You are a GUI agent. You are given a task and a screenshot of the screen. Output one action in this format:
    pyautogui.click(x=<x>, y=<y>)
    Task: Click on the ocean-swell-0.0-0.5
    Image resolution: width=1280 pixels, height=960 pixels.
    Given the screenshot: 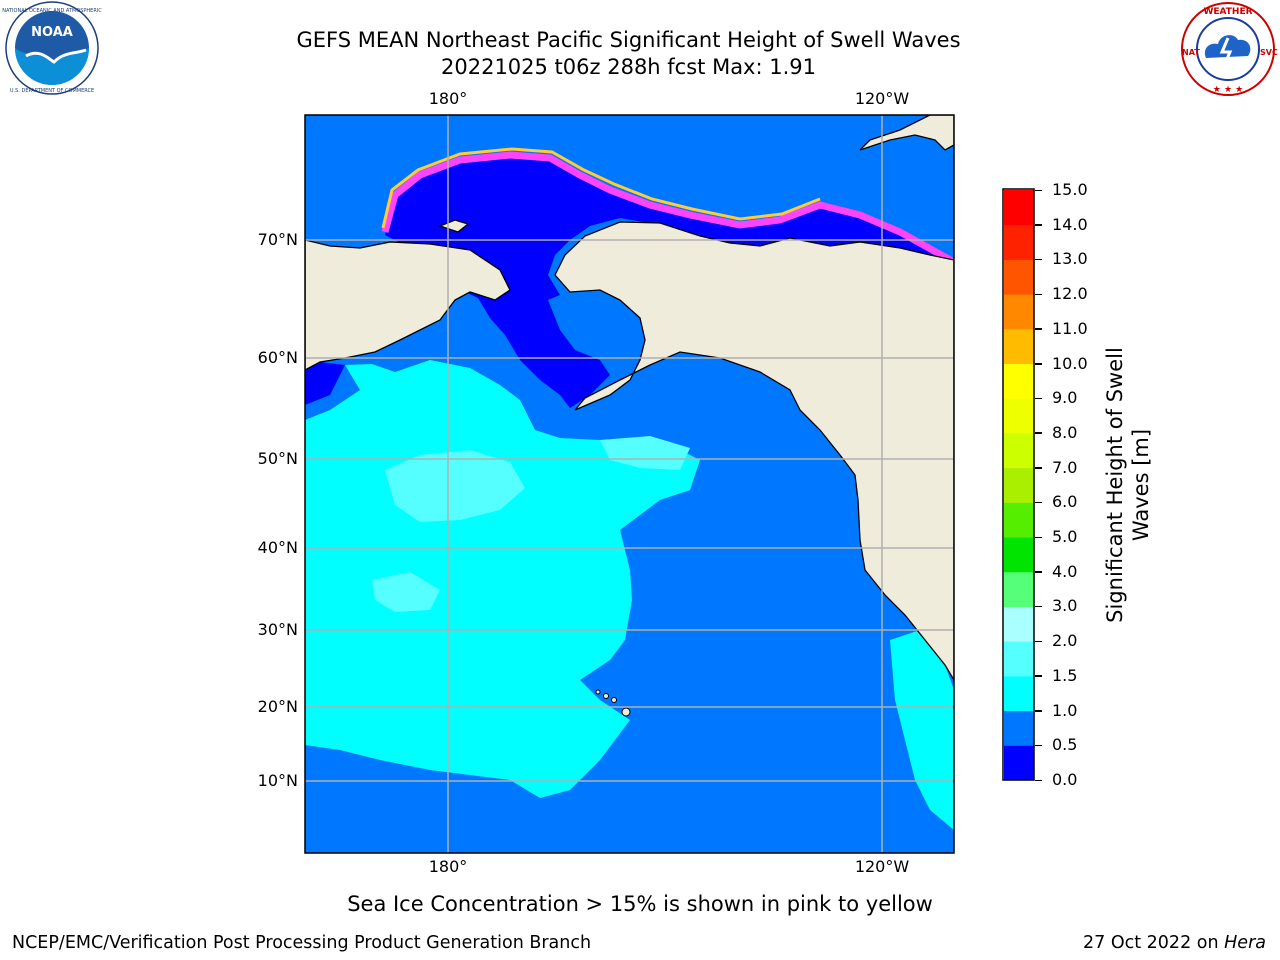 What is the action you would take?
    pyautogui.click(x=669, y=281)
    